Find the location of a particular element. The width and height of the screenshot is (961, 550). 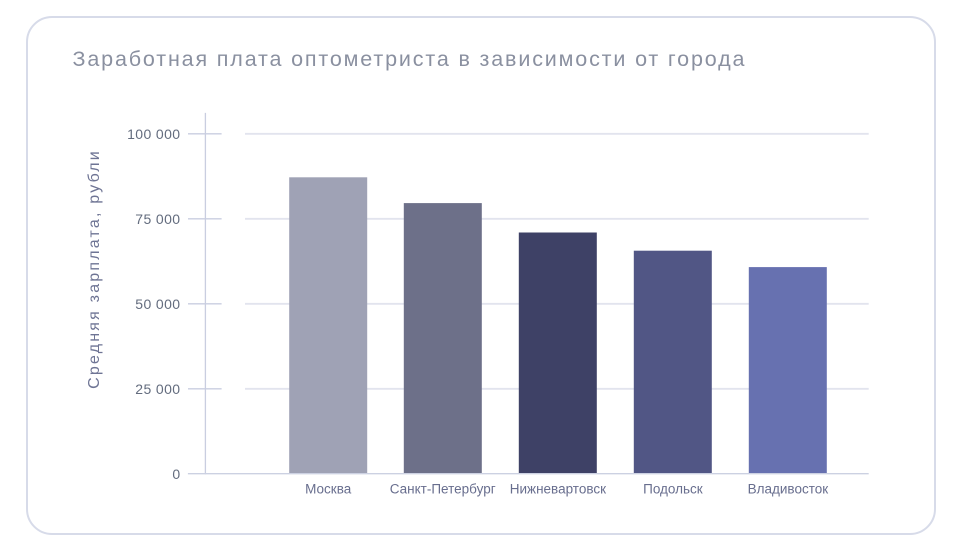

svg-text: 50 000 is located at coordinates (157, 304).